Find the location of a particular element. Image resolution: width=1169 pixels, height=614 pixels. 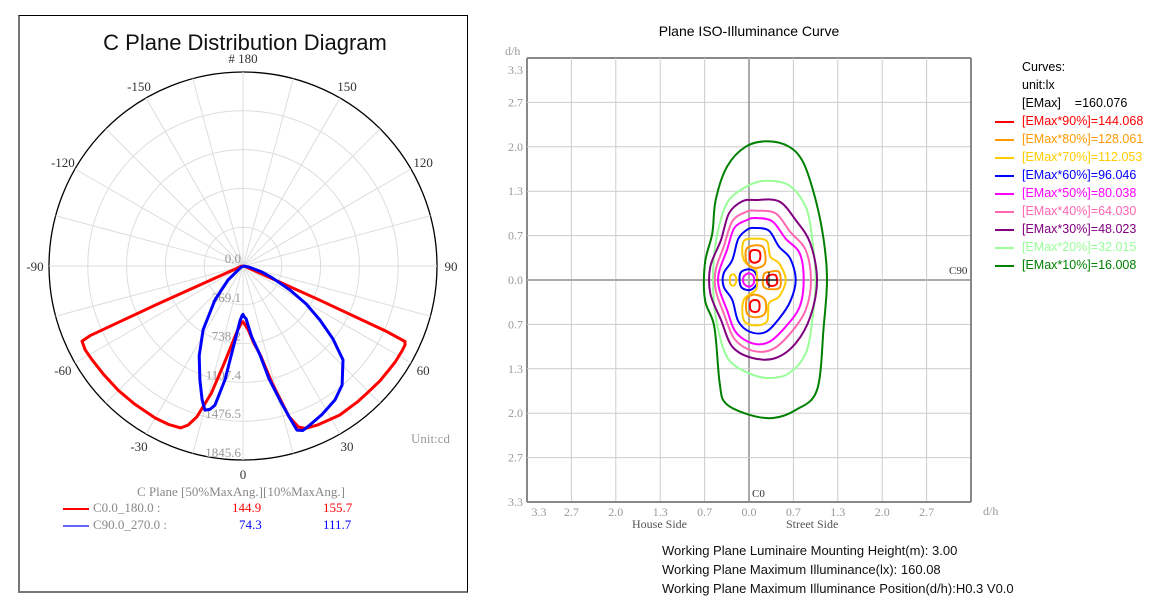

iso-y-tick-label: 1.3 is located at coordinates (515, 191).